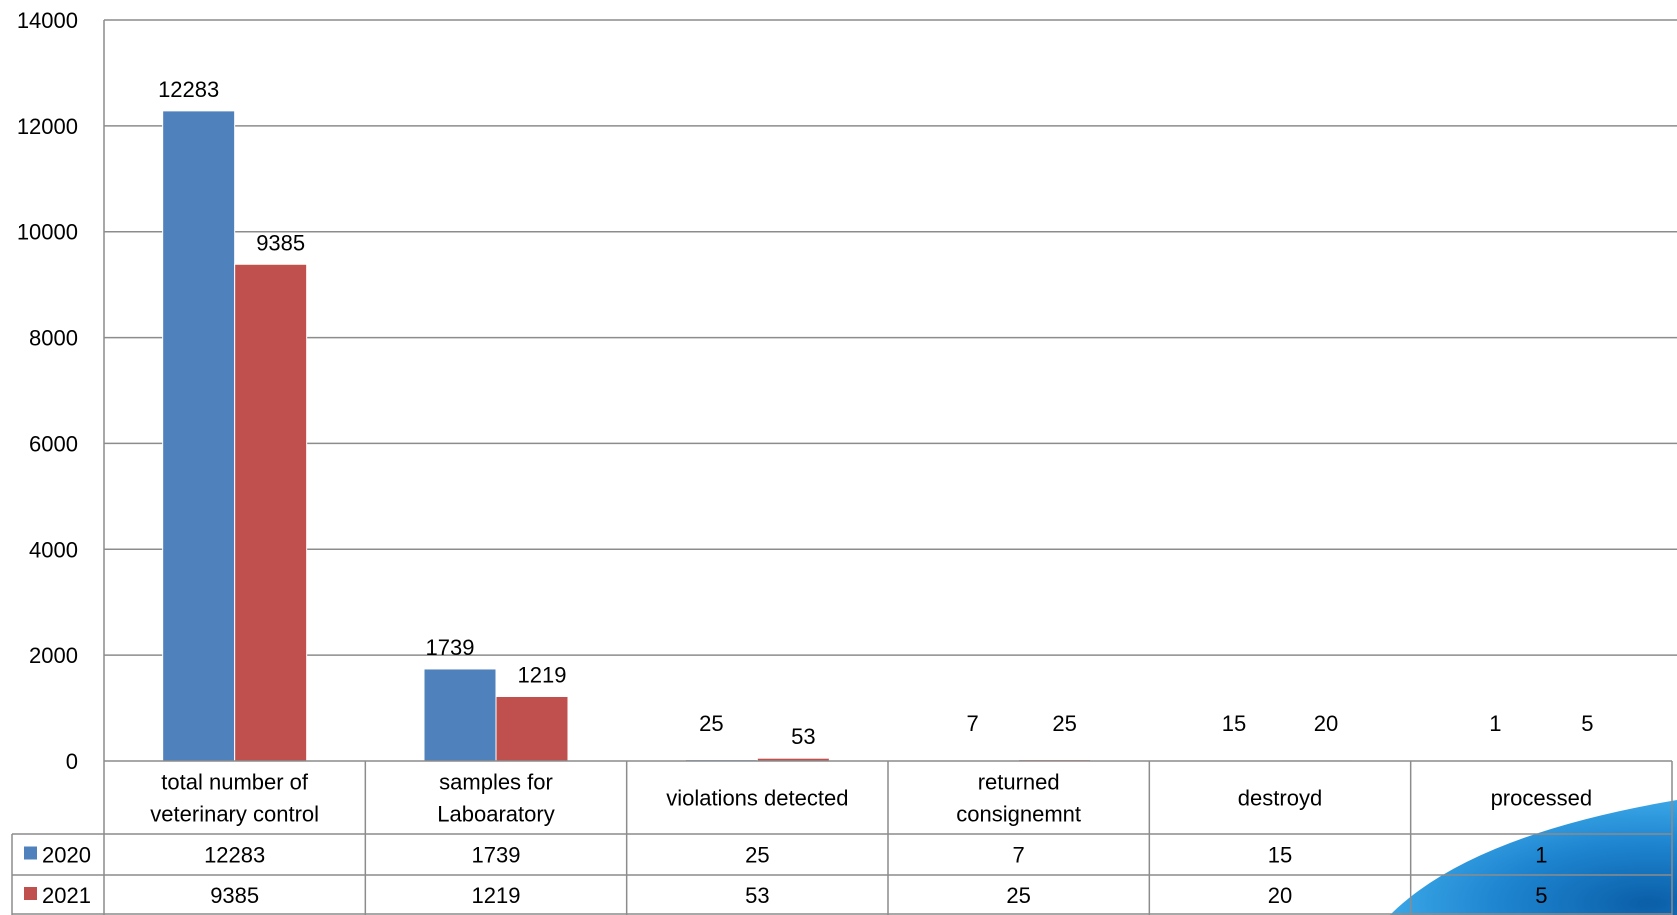 The image size is (1677, 915). Describe the element at coordinates (1234, 723) in the screenshot. I see `data-label: 15` at that location.